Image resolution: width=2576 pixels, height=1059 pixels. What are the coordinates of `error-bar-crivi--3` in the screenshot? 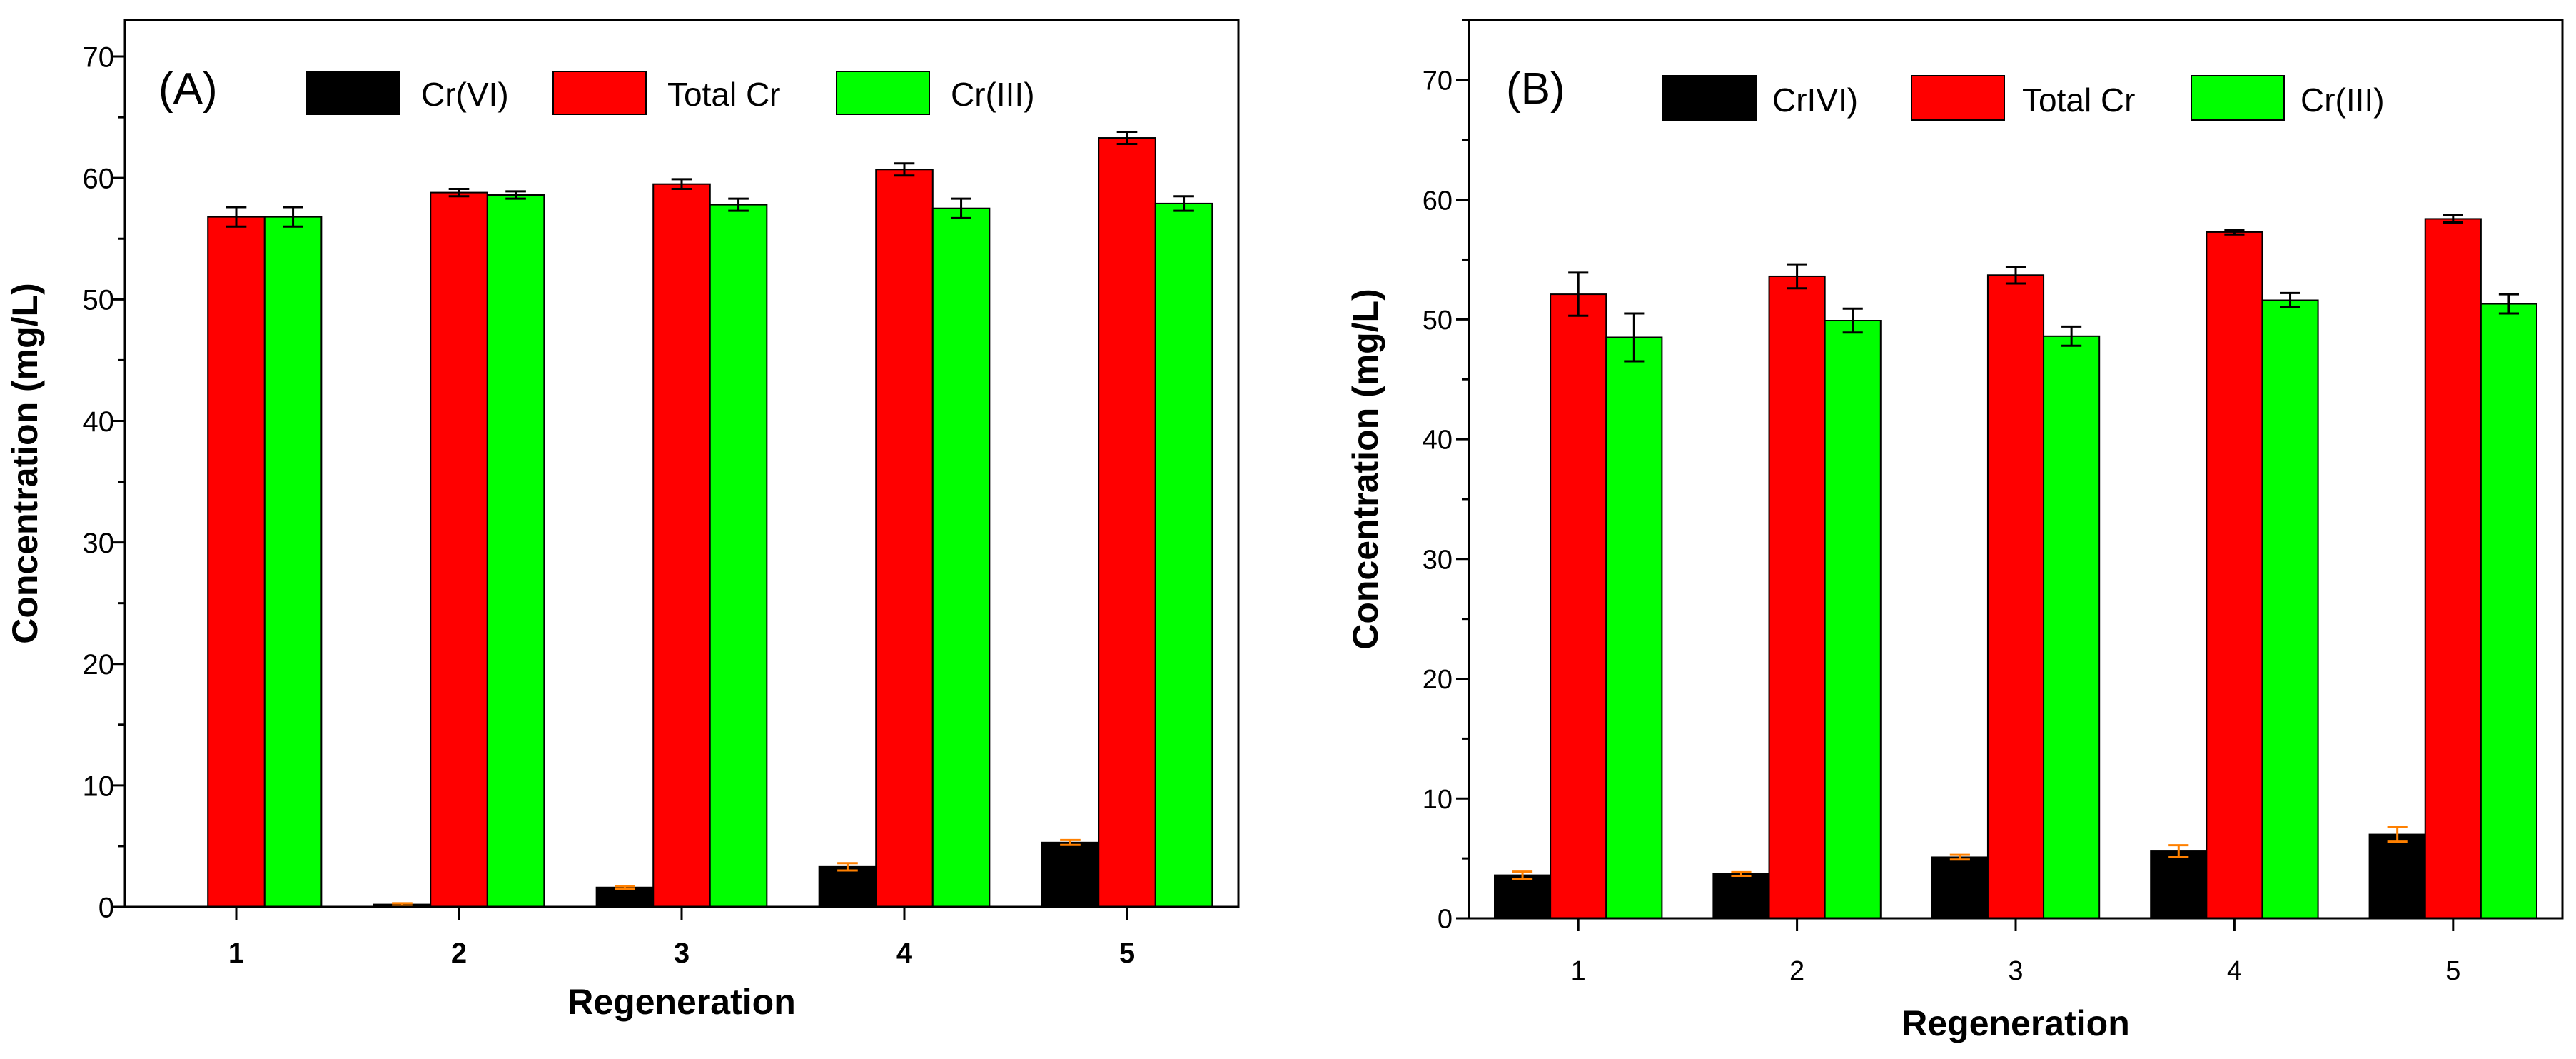 It's located at (1959, 857).